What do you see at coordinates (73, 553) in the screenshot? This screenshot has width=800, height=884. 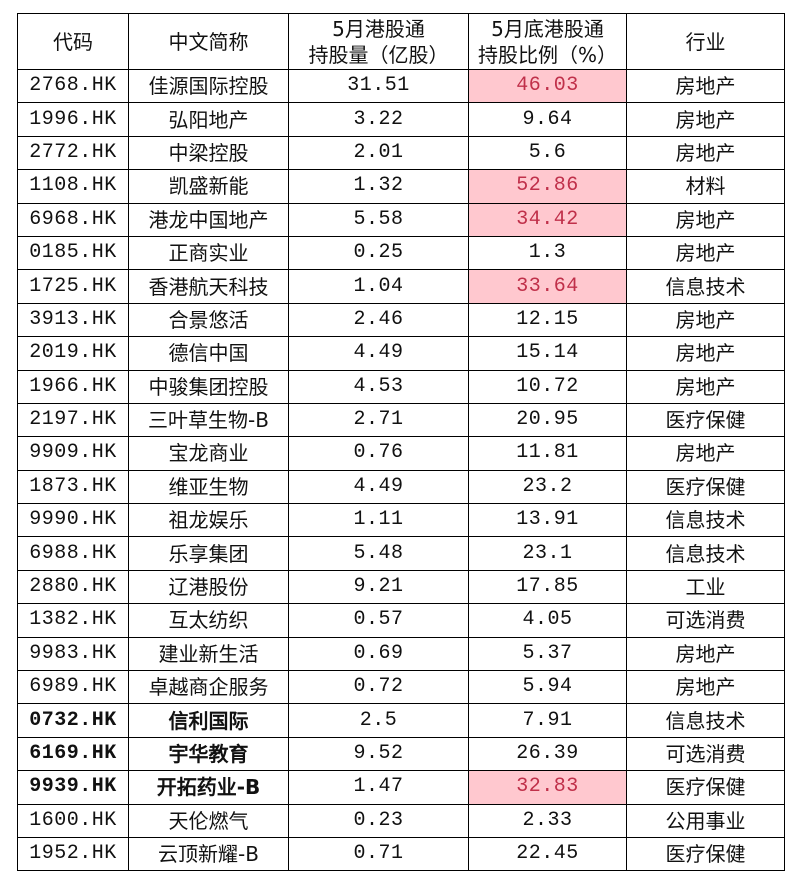 I see `code-cell: 6988.HK` at bounding box center [73, 553].